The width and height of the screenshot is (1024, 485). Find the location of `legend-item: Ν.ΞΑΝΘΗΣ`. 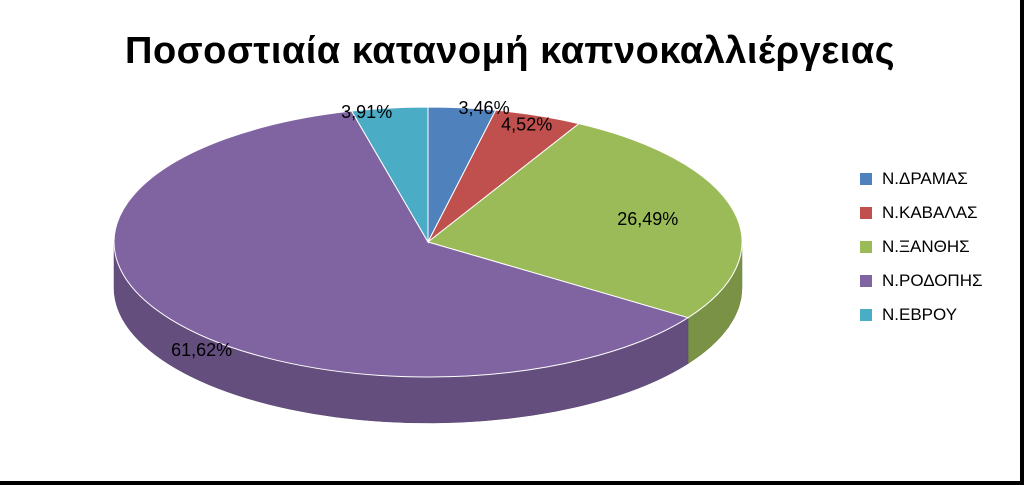

legend-item: Ν.ΞΑΝΘΗΣ is located at coordinates (921, 247).